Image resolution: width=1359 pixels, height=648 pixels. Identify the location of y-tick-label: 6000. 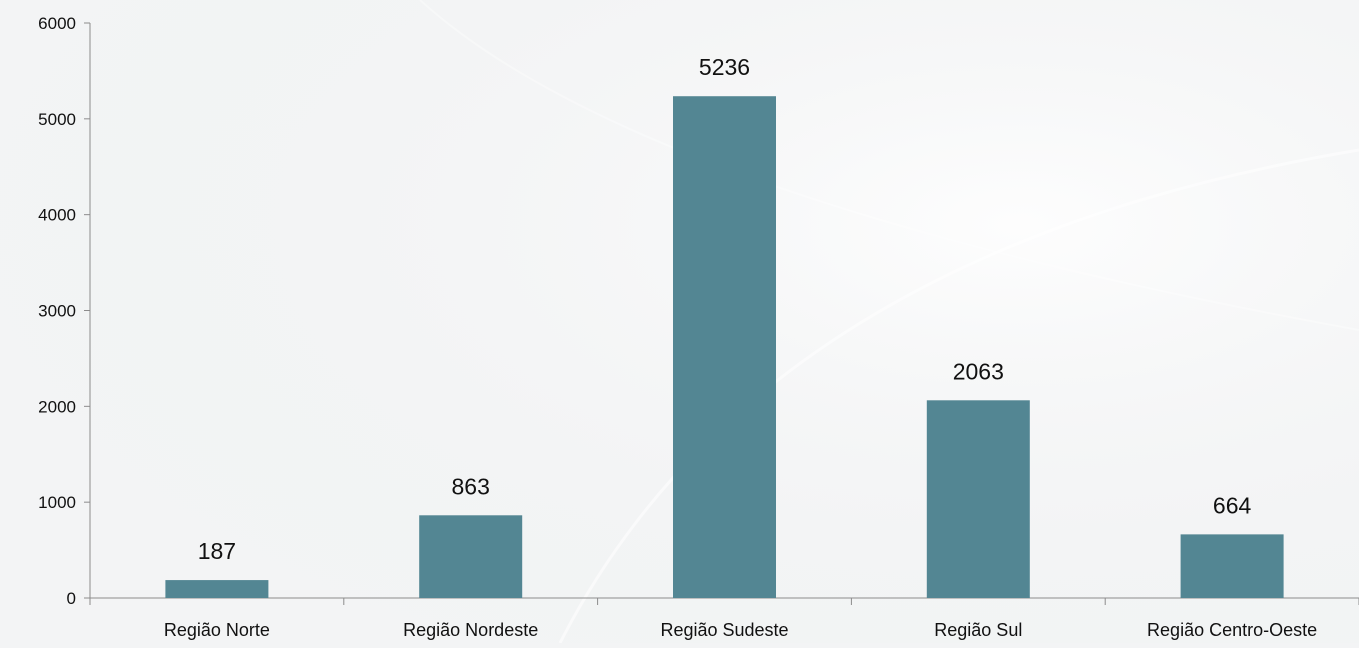
(57, 23).